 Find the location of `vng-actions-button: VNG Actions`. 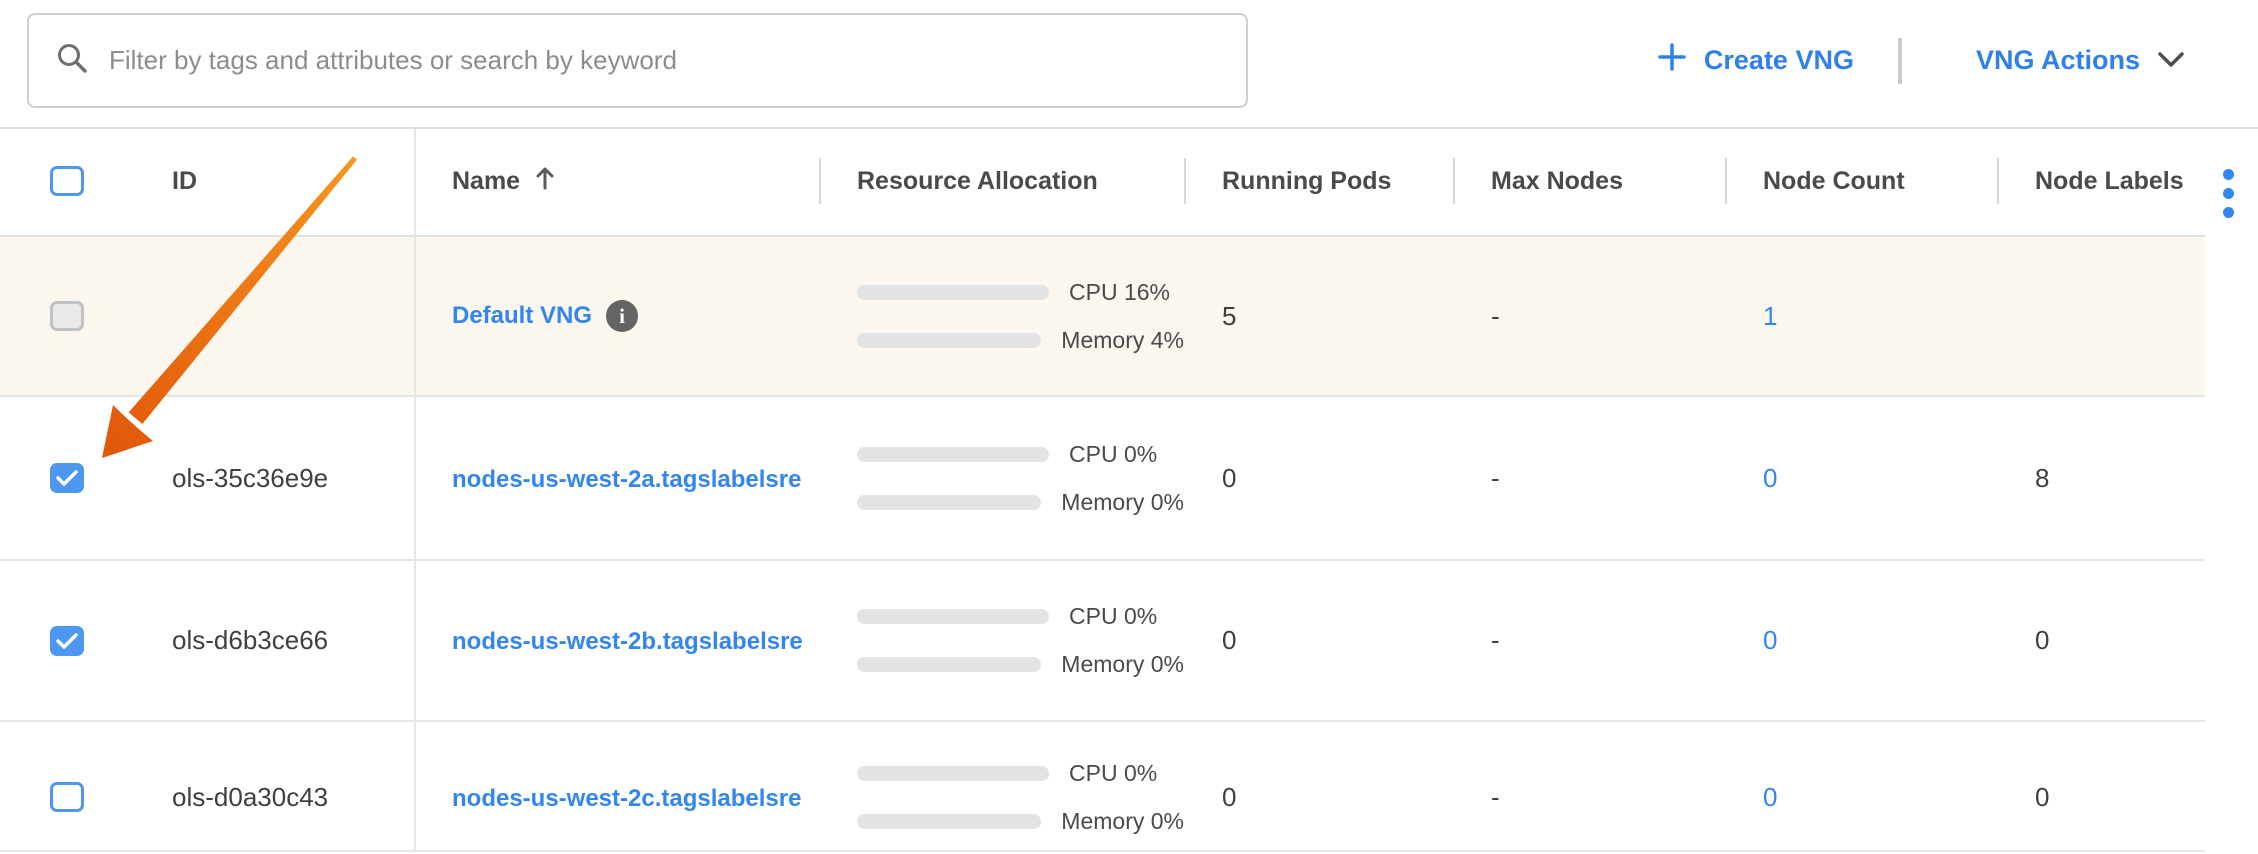

vng-actions-button: VNG Actions is located at coordinates (2081, 60).